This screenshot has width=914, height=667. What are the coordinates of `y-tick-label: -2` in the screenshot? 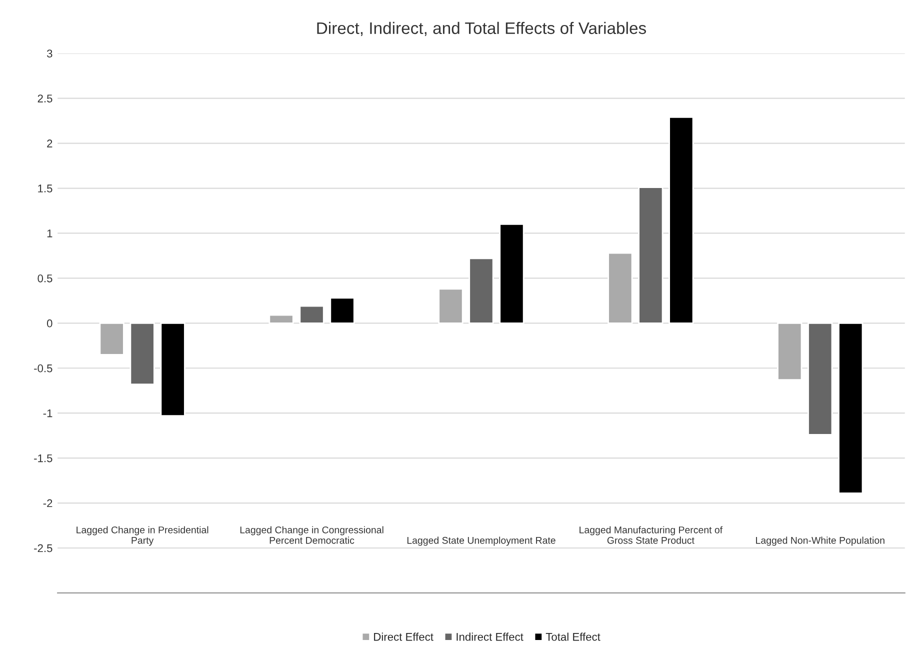 It's located at (47, 503).